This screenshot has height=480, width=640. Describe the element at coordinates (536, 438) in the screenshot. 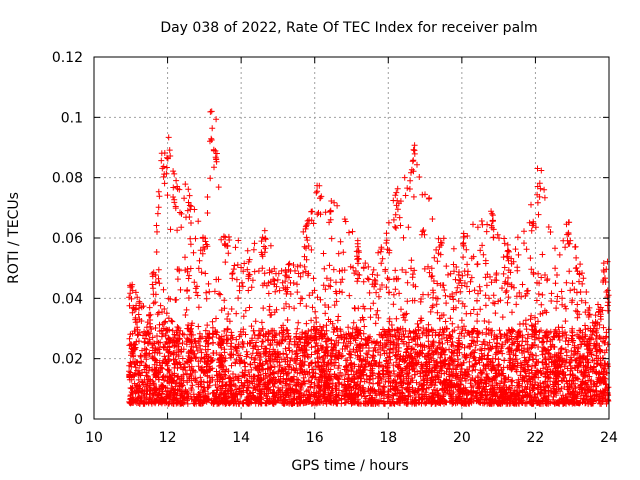

I see `x-tick-label: 22` at that location.